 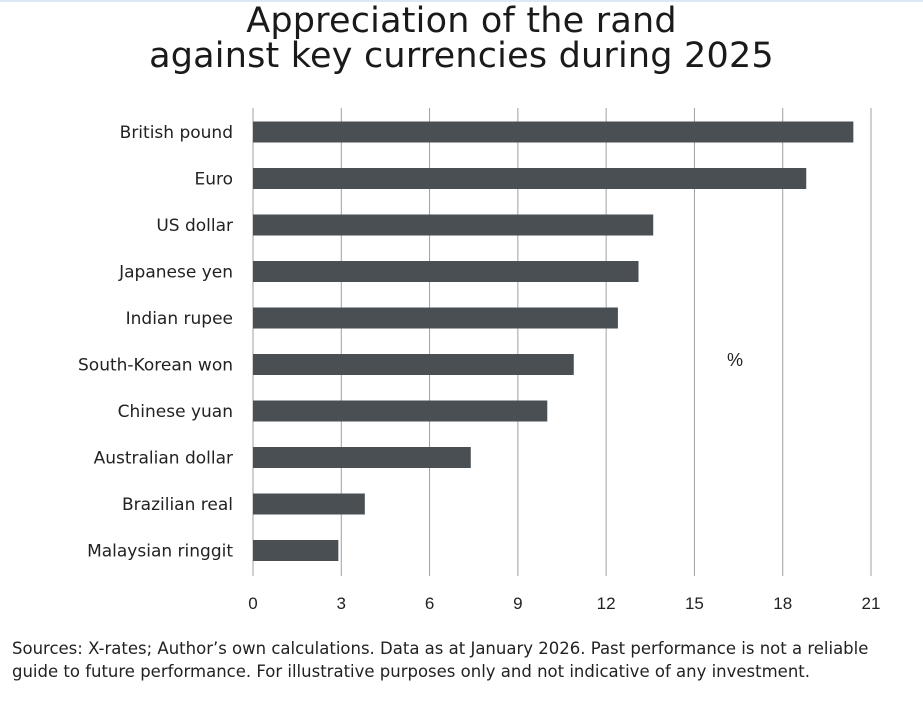 I want to click on bar-malaysian-ringgit, so click(x=296, y=550).